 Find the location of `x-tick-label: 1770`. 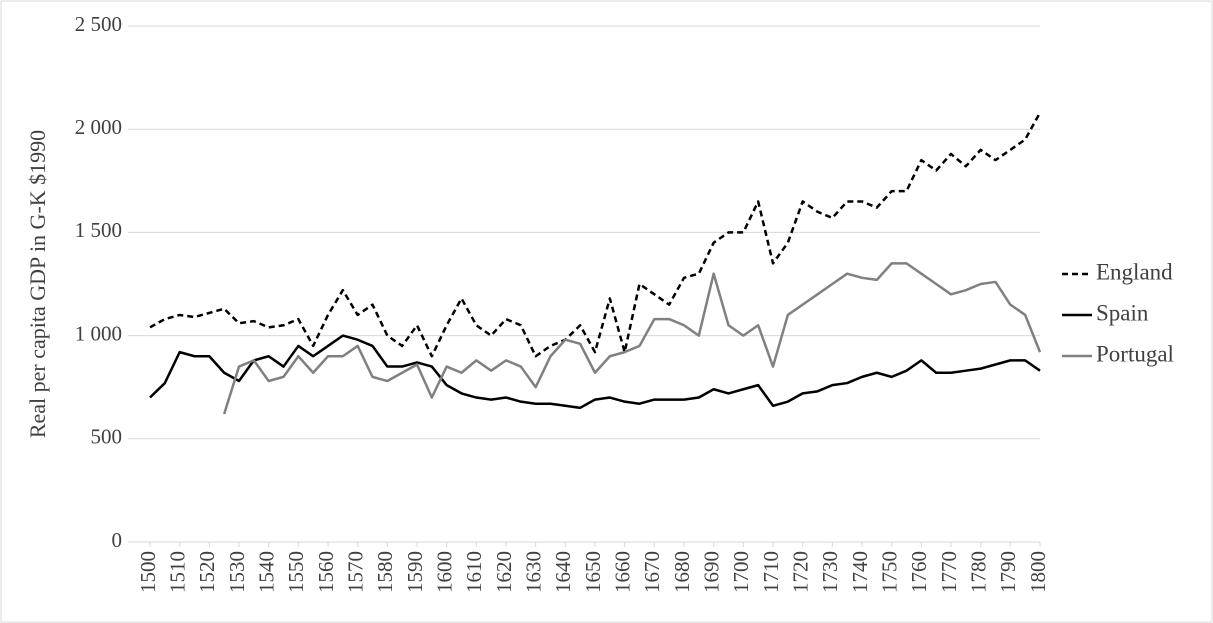

x-tick-label: 1770 is located at coordinates (949, 572).